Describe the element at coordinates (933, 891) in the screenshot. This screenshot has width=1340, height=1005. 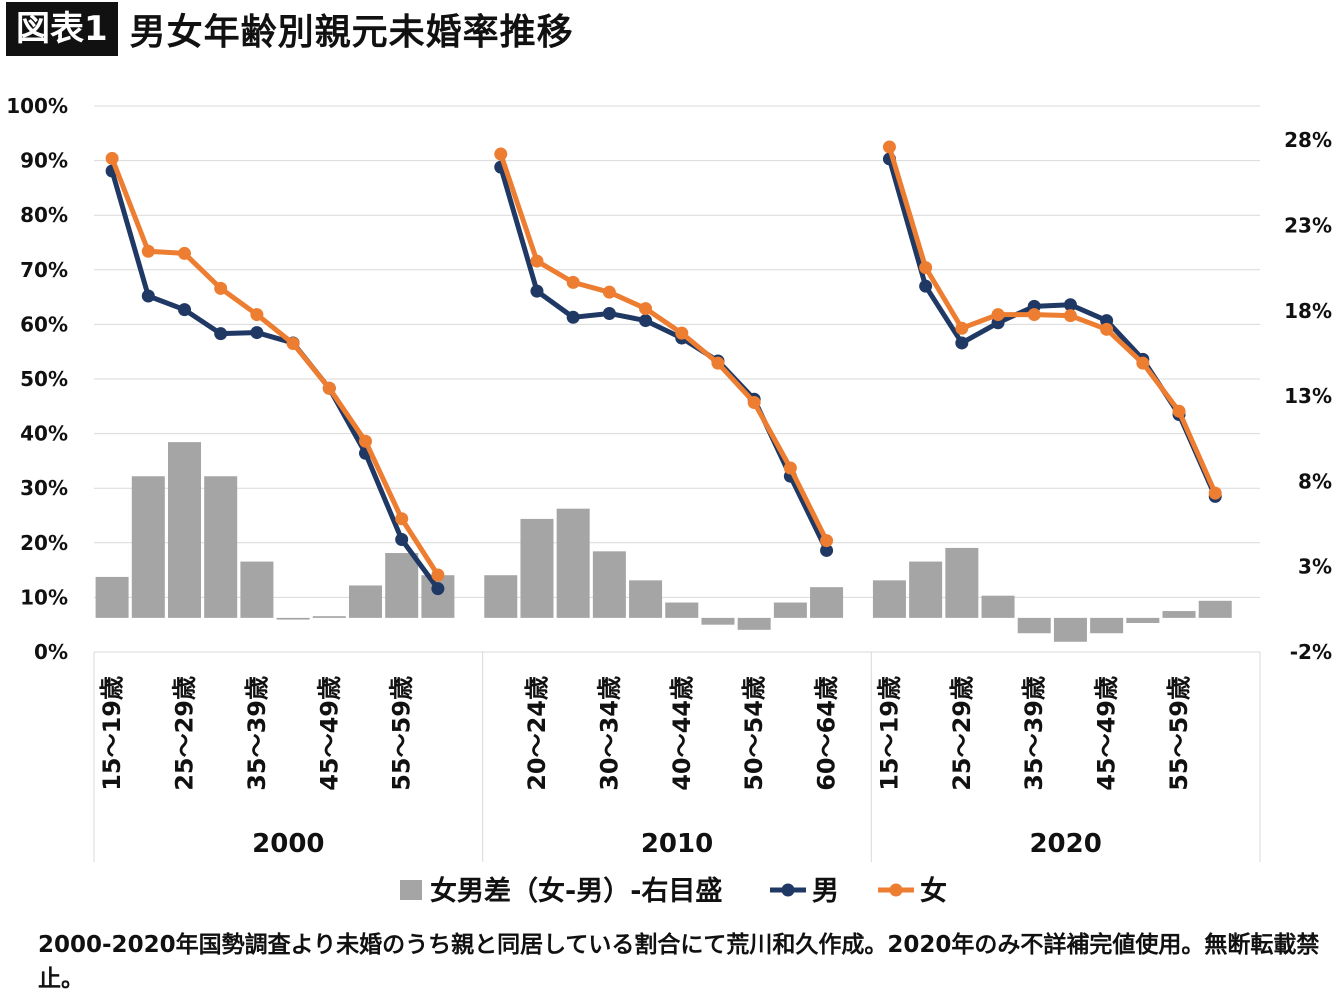
I see `legend-label: 女` at that location.